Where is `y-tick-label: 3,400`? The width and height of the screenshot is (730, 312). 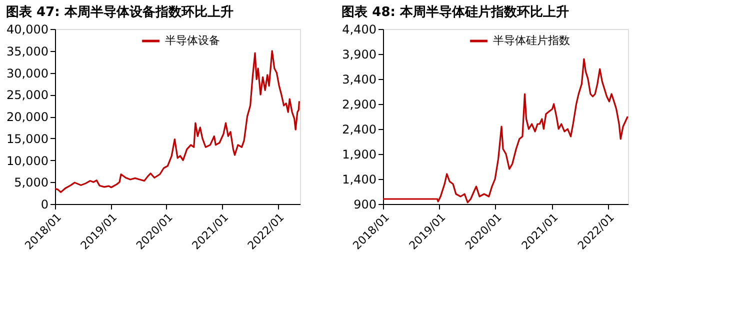
y-tick-label: 3,400 is located at coordinates (359, 79).